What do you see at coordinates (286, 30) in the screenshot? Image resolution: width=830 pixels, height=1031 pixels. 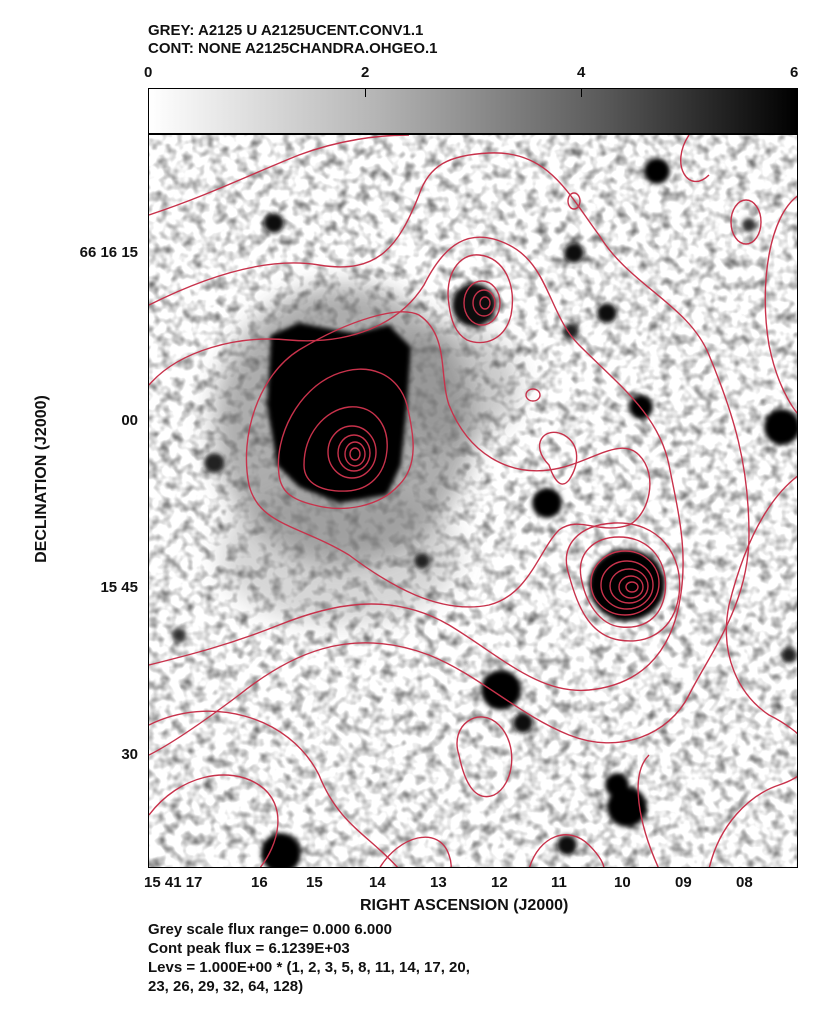 I see `grey-header-line: GREY: A2125 U A2125UCENT.CONV1.1` at bounding box center [286, 30].